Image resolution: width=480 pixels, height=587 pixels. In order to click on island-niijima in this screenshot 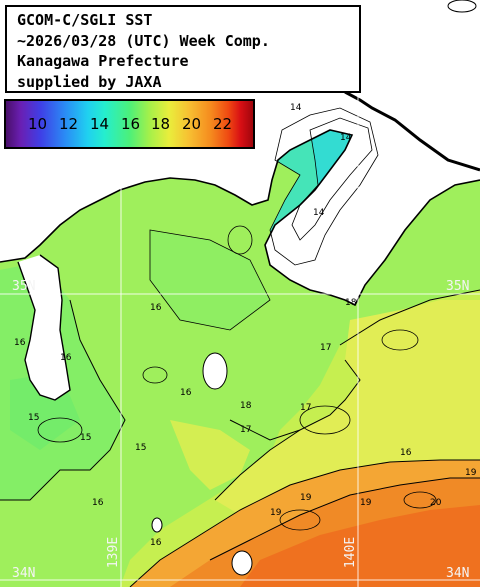, I will do `click(242, 563)`.